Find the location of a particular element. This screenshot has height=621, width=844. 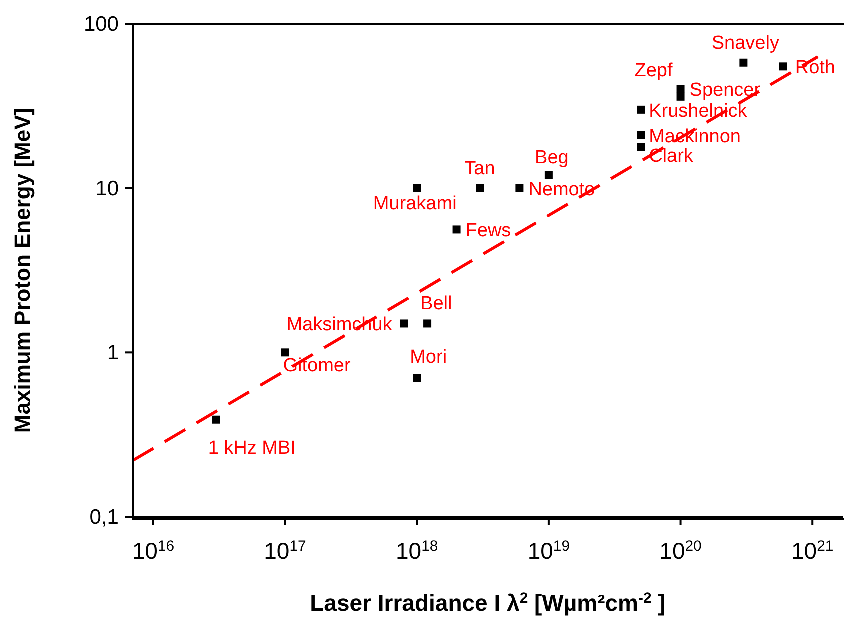

annotation: Fews is located at coordinates (489, 231).